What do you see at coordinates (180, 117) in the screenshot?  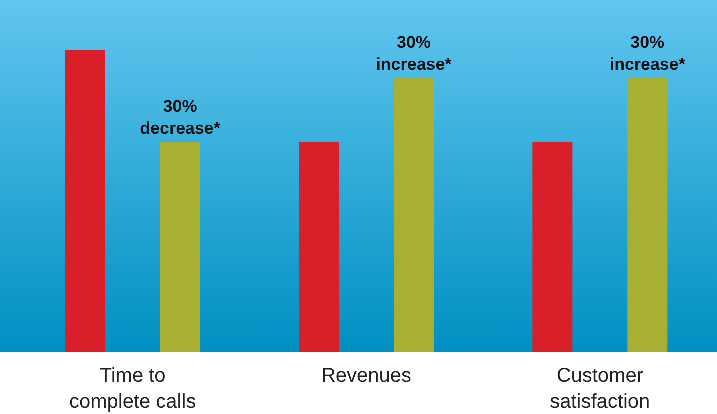 I see `annotation: 30% decrease*` at bounding box center [180, 117].